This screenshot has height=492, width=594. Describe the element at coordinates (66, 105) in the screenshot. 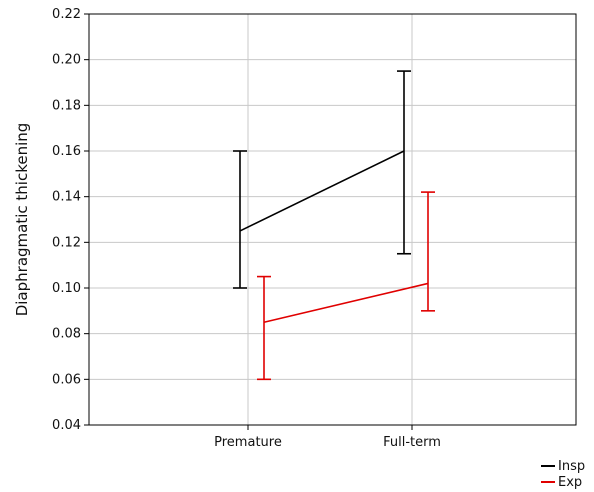

I see `y-tick-label: 0.18` at that location.